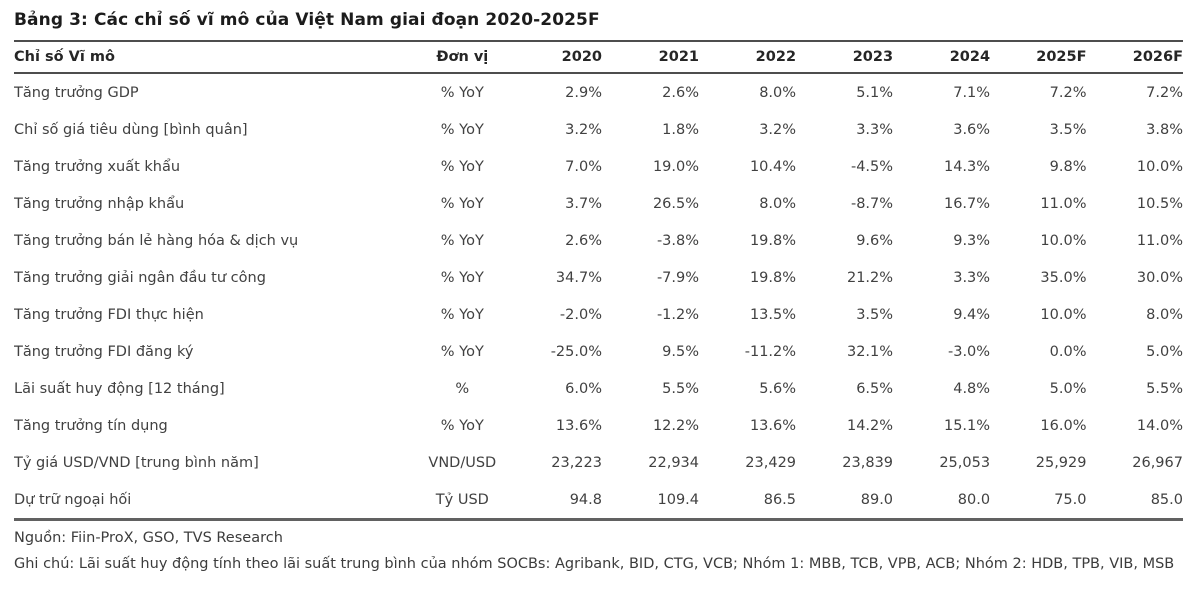 This screenshot has width=1200, height=599. Describe the element at coordinates (972, 388) in the screenshot. I see `cell-value: 4.8%` at that location.